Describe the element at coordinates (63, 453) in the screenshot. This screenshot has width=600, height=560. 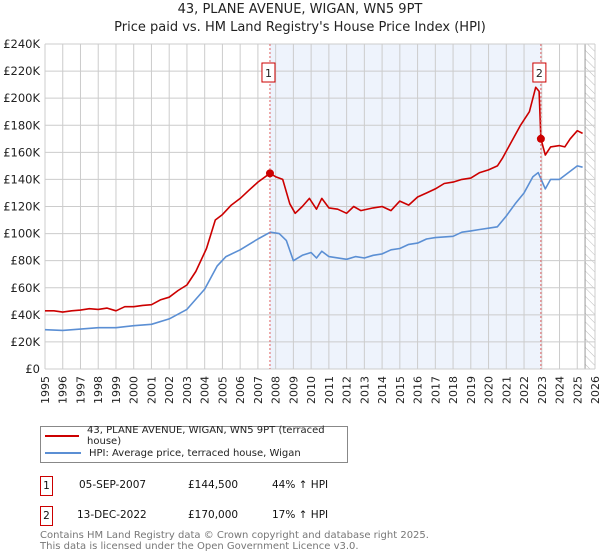
I see `legend-swatch-hpi` at that location.